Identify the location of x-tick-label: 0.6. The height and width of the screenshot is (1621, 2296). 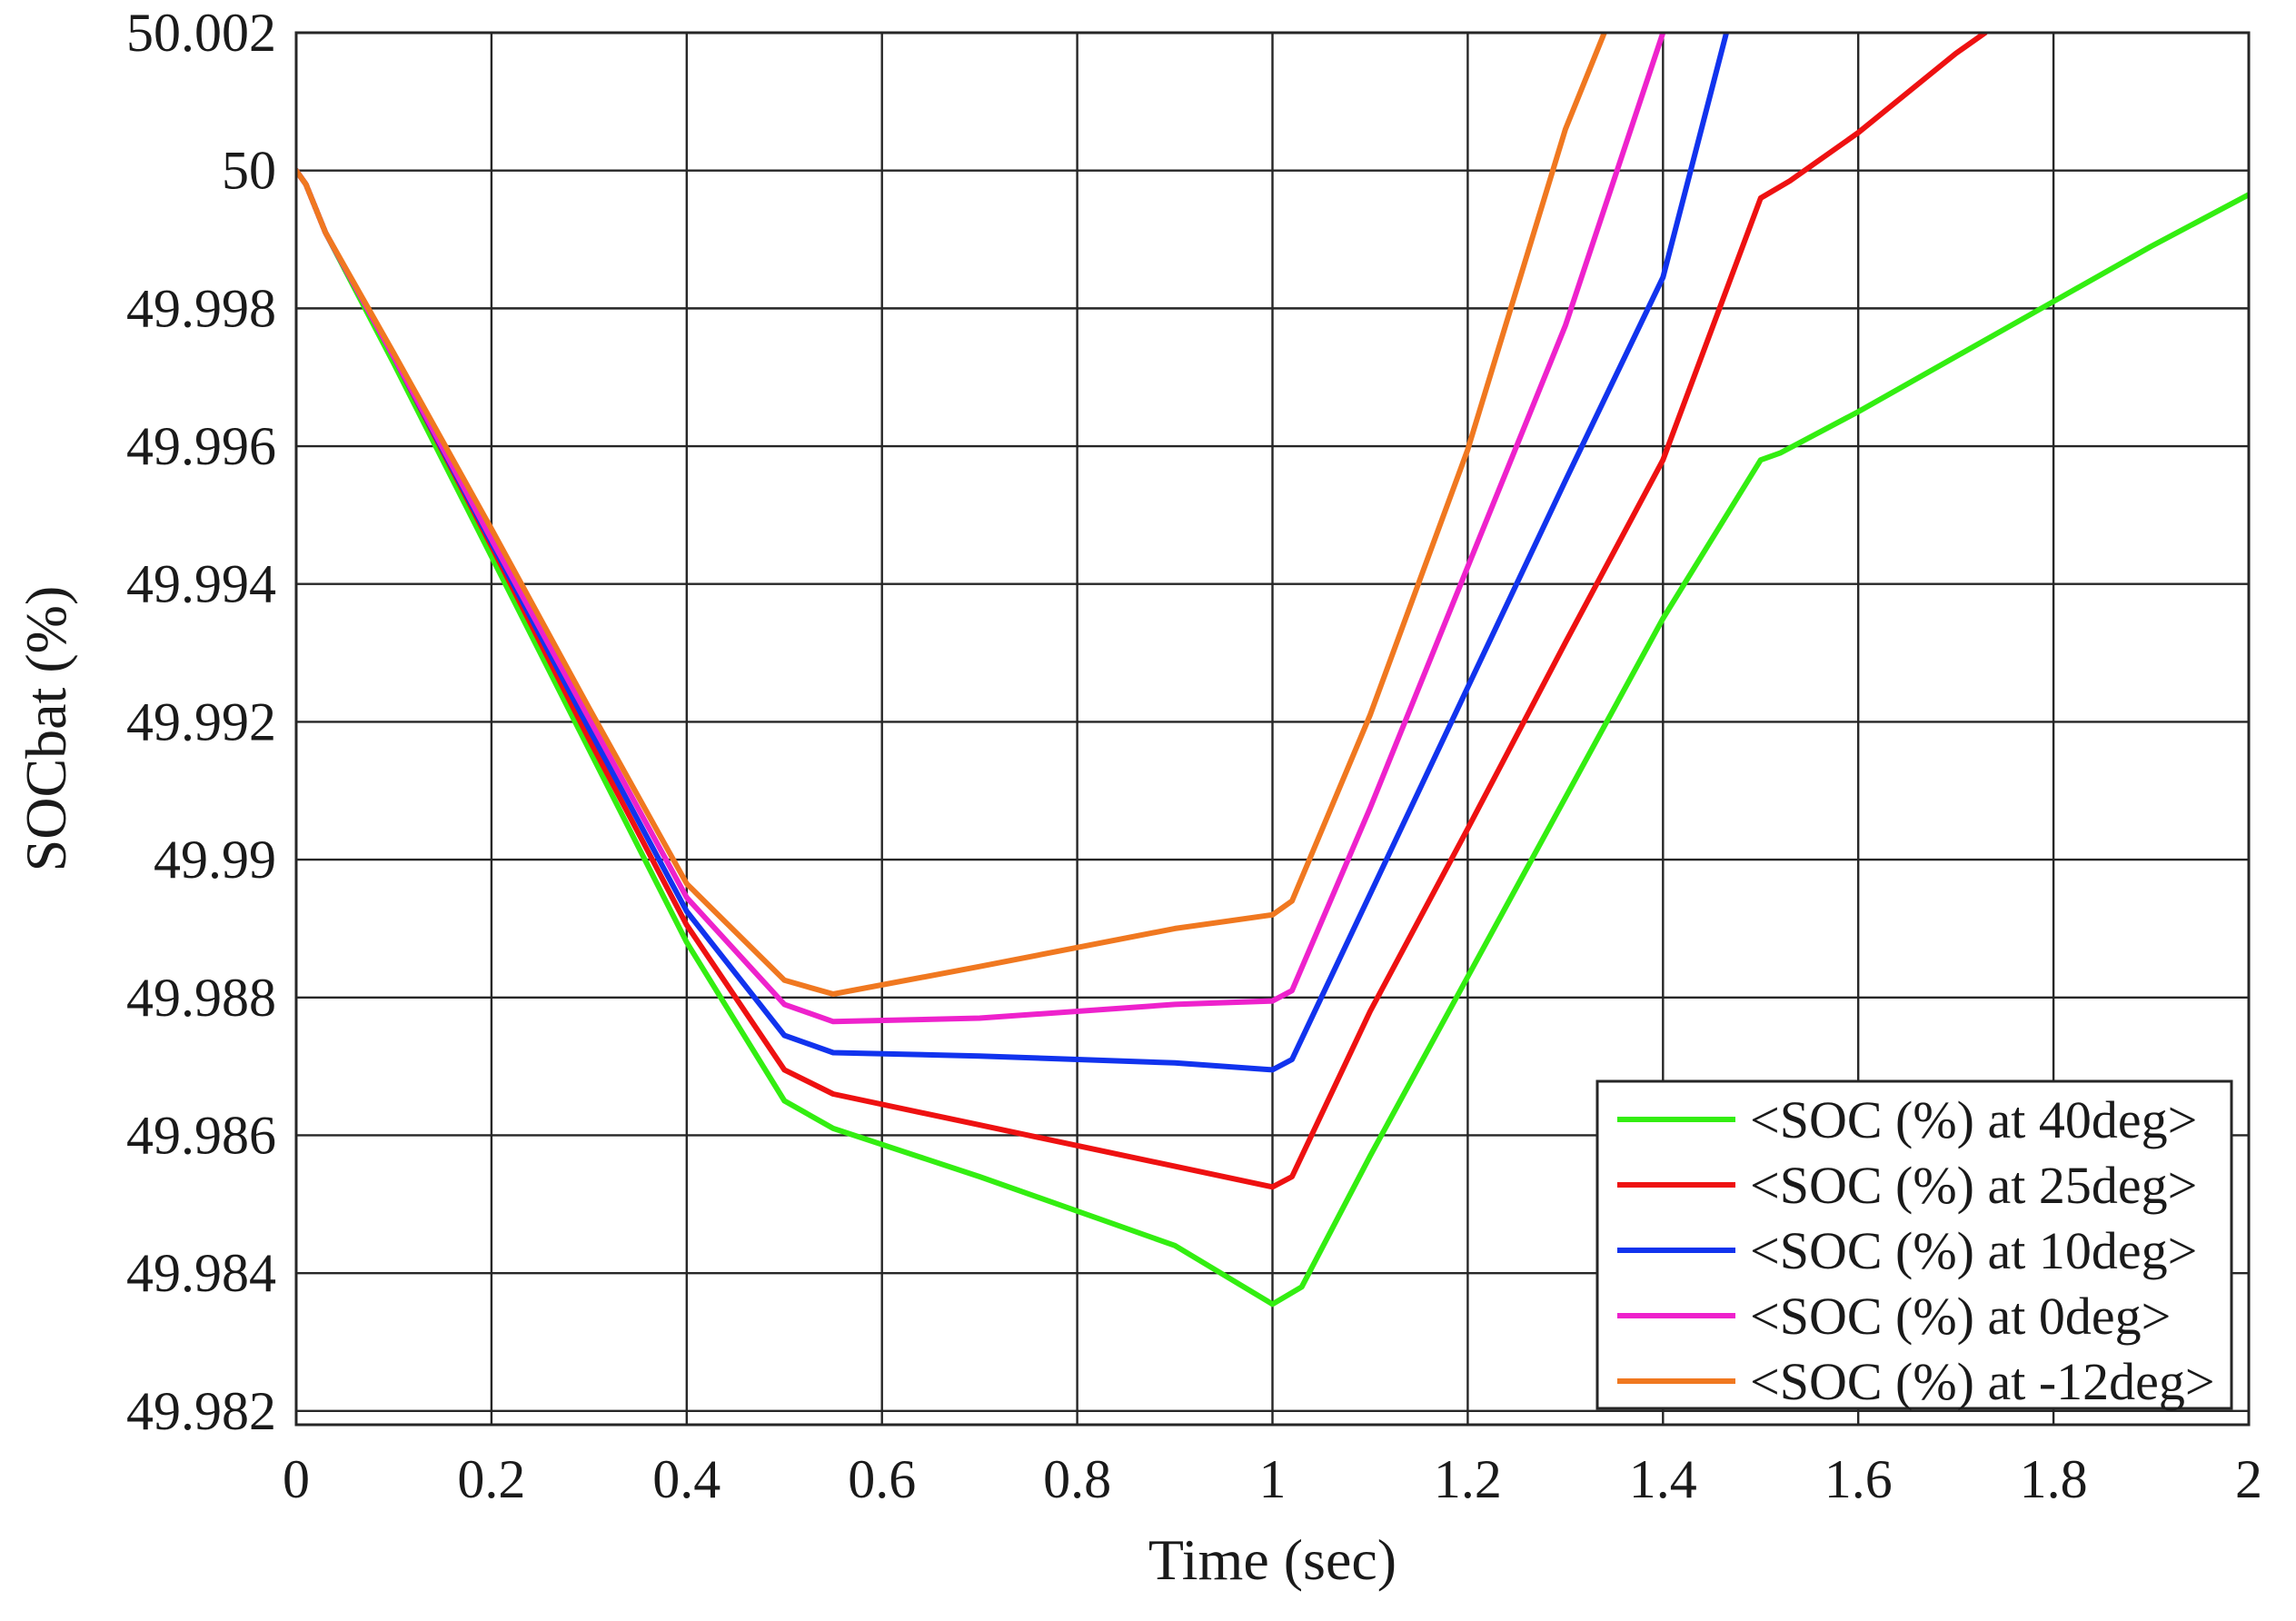
(882, 1479).